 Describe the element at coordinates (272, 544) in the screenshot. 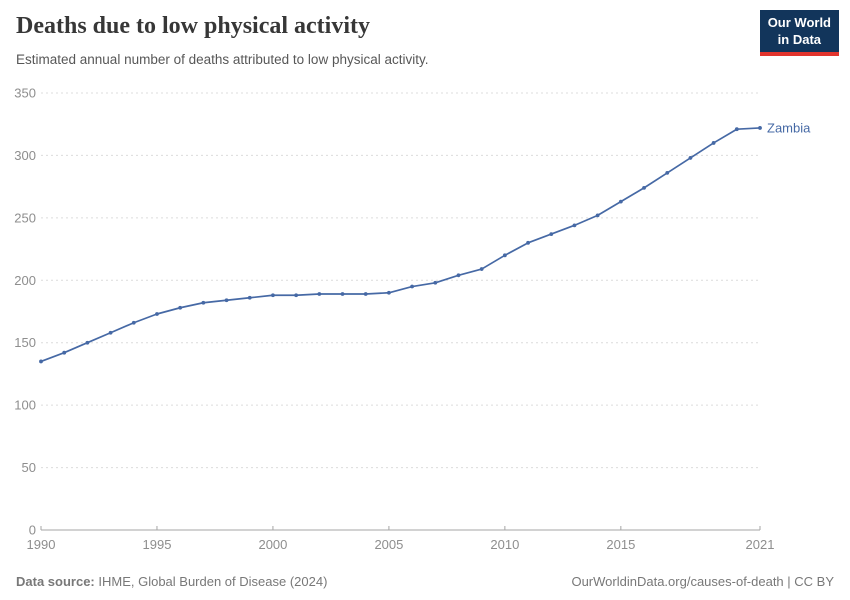

I see `x-tick-label: 2000` at that location.